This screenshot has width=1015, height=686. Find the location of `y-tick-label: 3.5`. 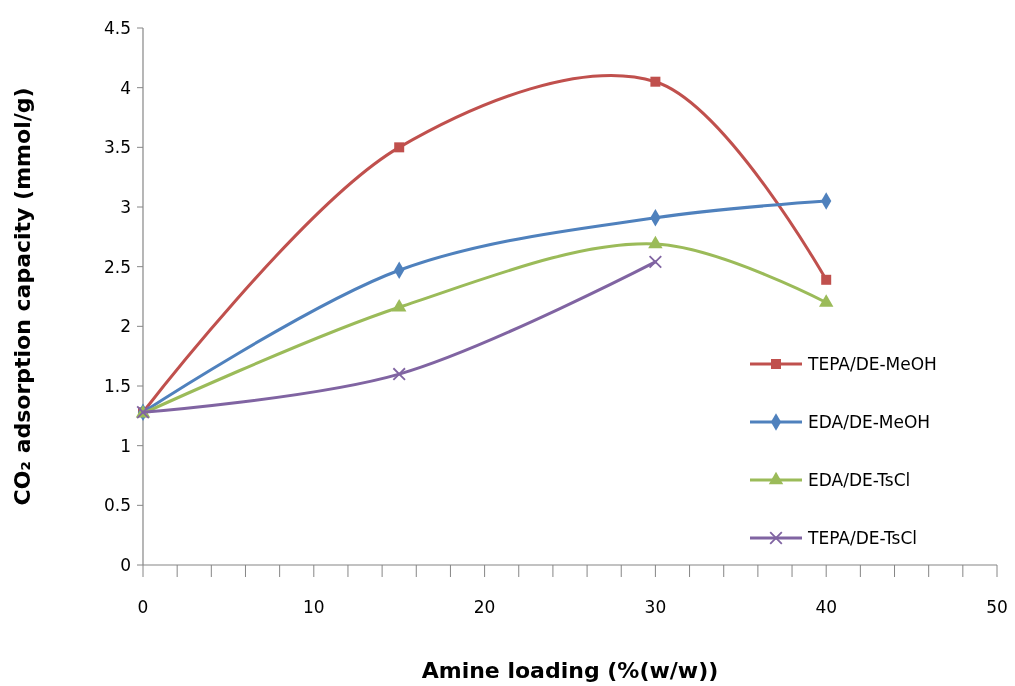

y-tick-label: 3.5 is located at coordinates (117, 147).